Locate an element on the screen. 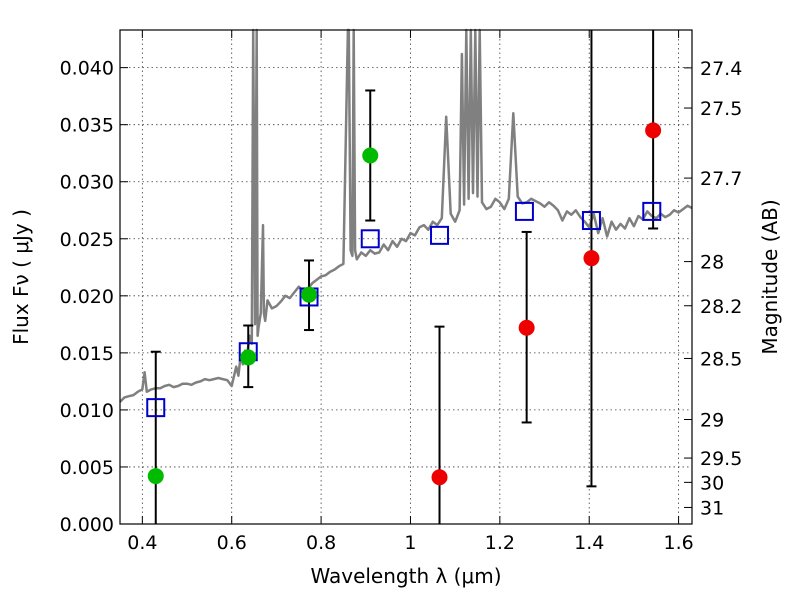  y2-tick-label: 28 is located at coordinates (712, 263).